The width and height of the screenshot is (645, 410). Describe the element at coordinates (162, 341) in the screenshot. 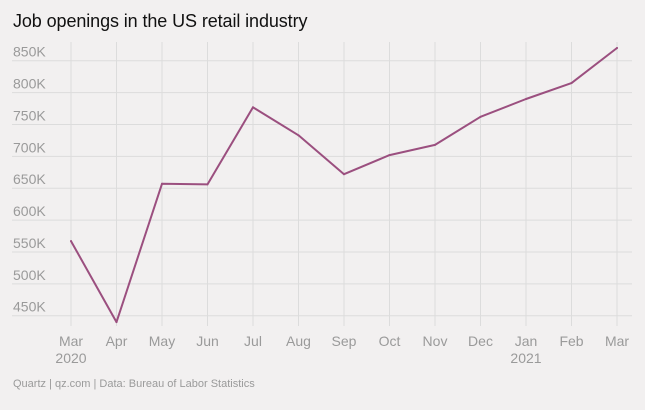

I see `x-tick-label: May` at that location.